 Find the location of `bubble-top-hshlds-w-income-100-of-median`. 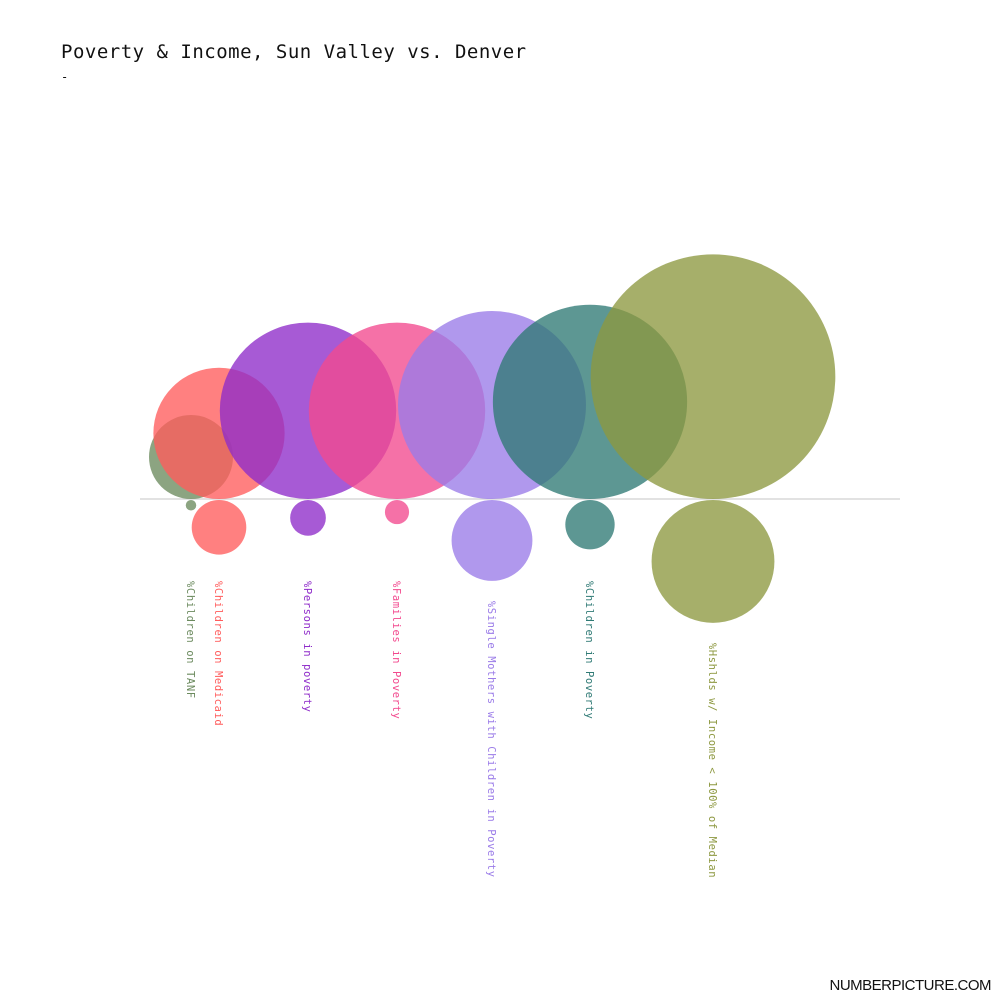

bubble-top-hshlds-w-income-100-of-median is located at coordinates (713, 376).